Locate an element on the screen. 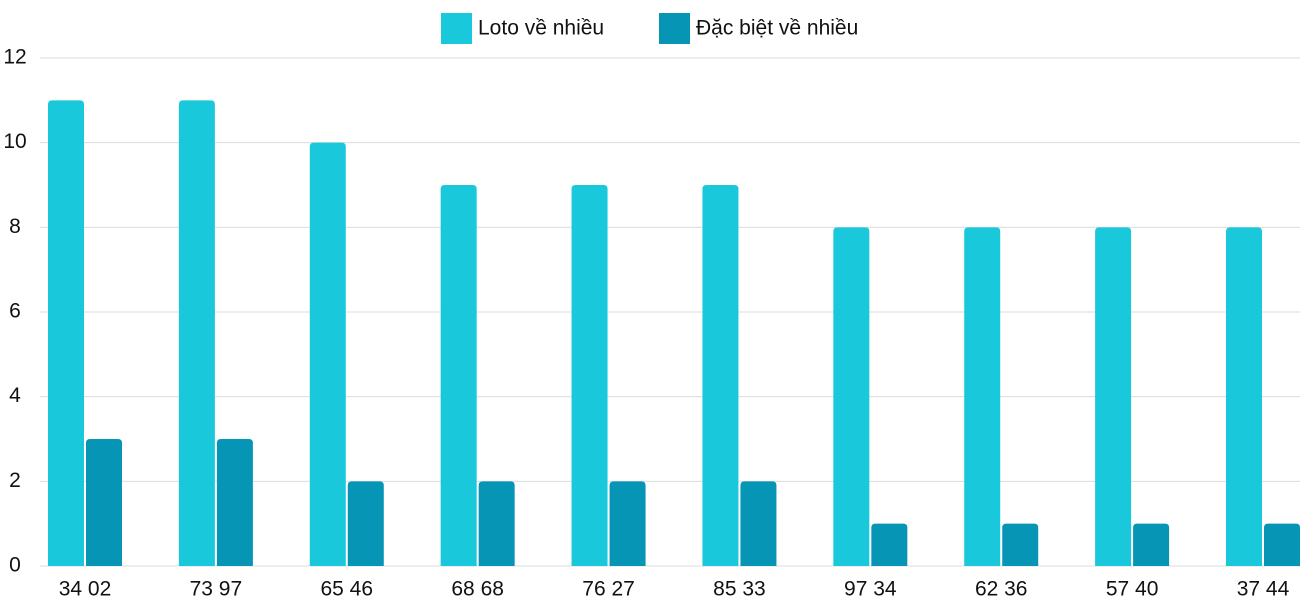  x-tick-label: 85 33 is located at coordinates (739, 589).